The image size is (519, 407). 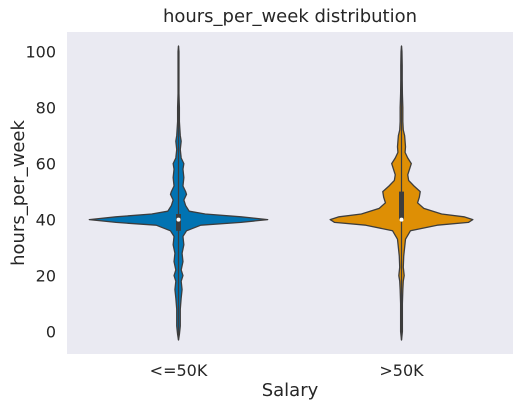 I want to click on x-tick-label: <=50K, so click(x=179, y=370).